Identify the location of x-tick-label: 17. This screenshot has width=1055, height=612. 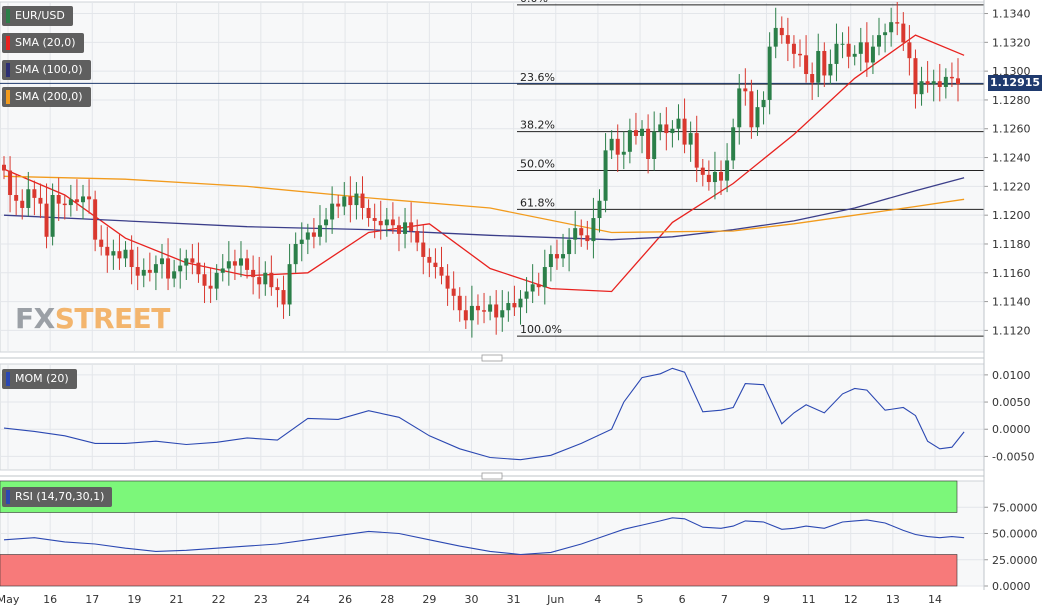
(92, 599).